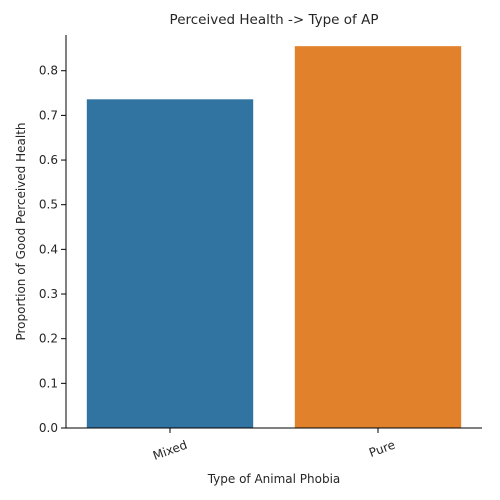 This screenshot has width=500, height=500. I want to click on y-axis-label: Proportion of Good Perceived Health, so click(21, 231).